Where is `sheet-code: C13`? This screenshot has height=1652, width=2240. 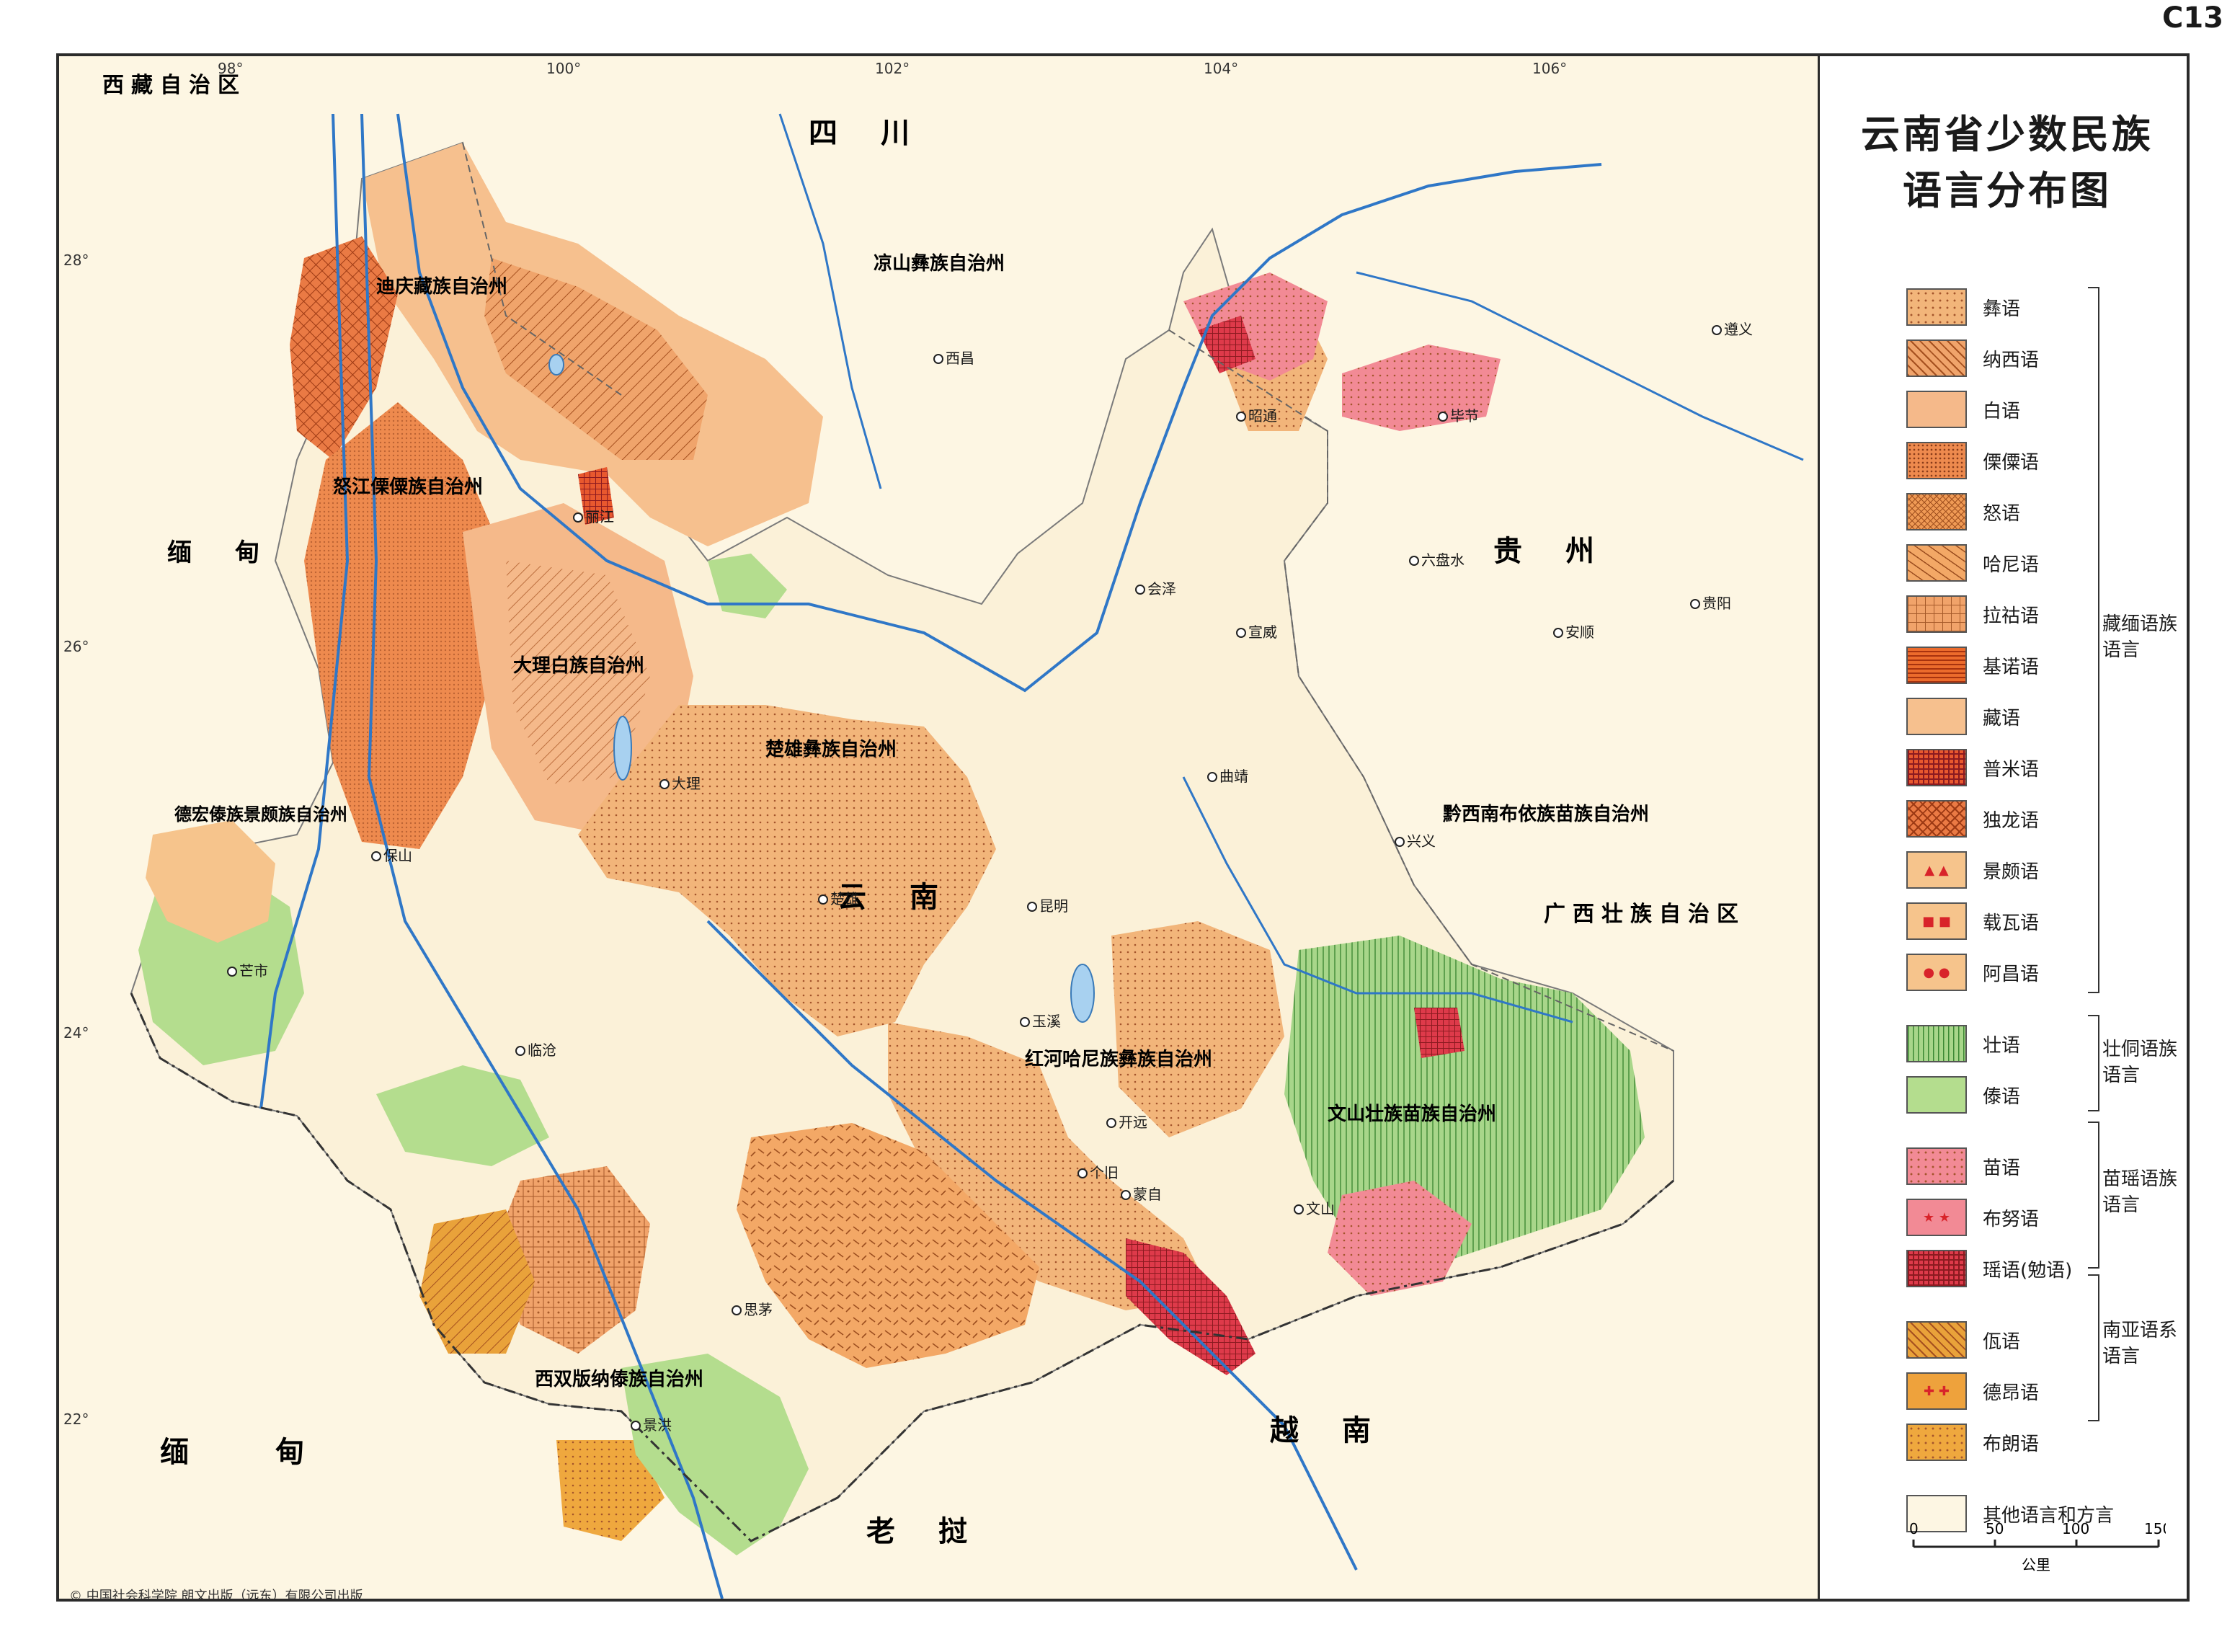 sheet-code: C13 is located at coordinates (2193, 18).